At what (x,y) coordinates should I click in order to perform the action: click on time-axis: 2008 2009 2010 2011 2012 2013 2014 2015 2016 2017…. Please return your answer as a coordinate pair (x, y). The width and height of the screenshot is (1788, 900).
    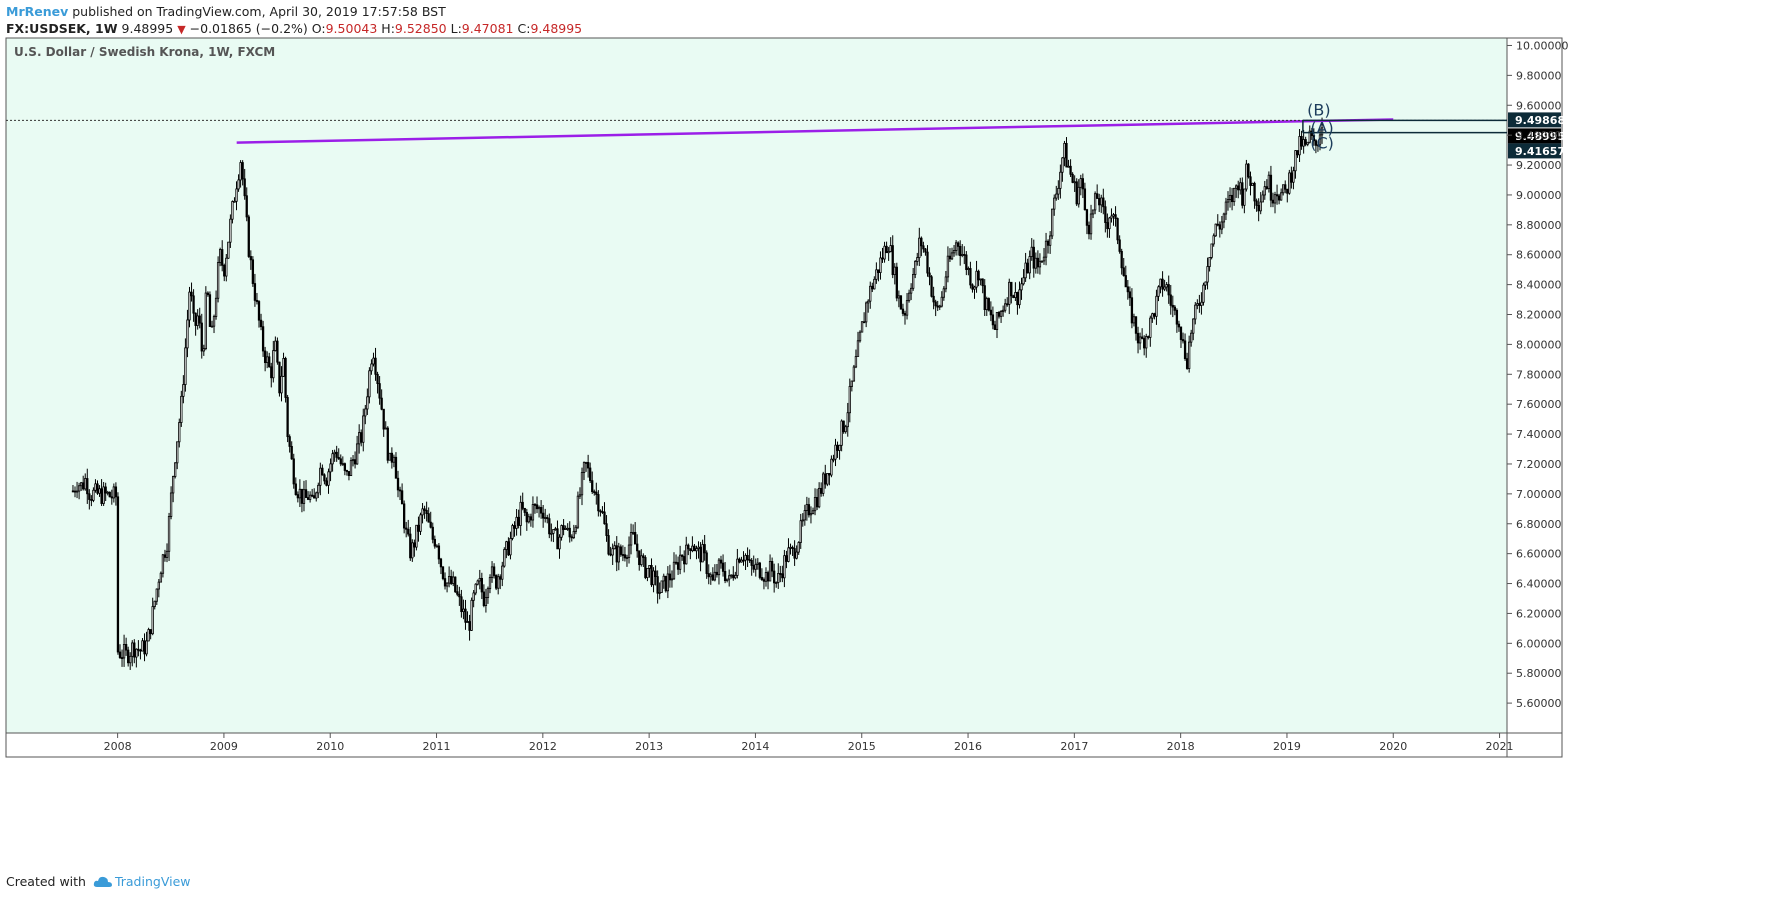
    Looking at the image, I should click on (809, 743).